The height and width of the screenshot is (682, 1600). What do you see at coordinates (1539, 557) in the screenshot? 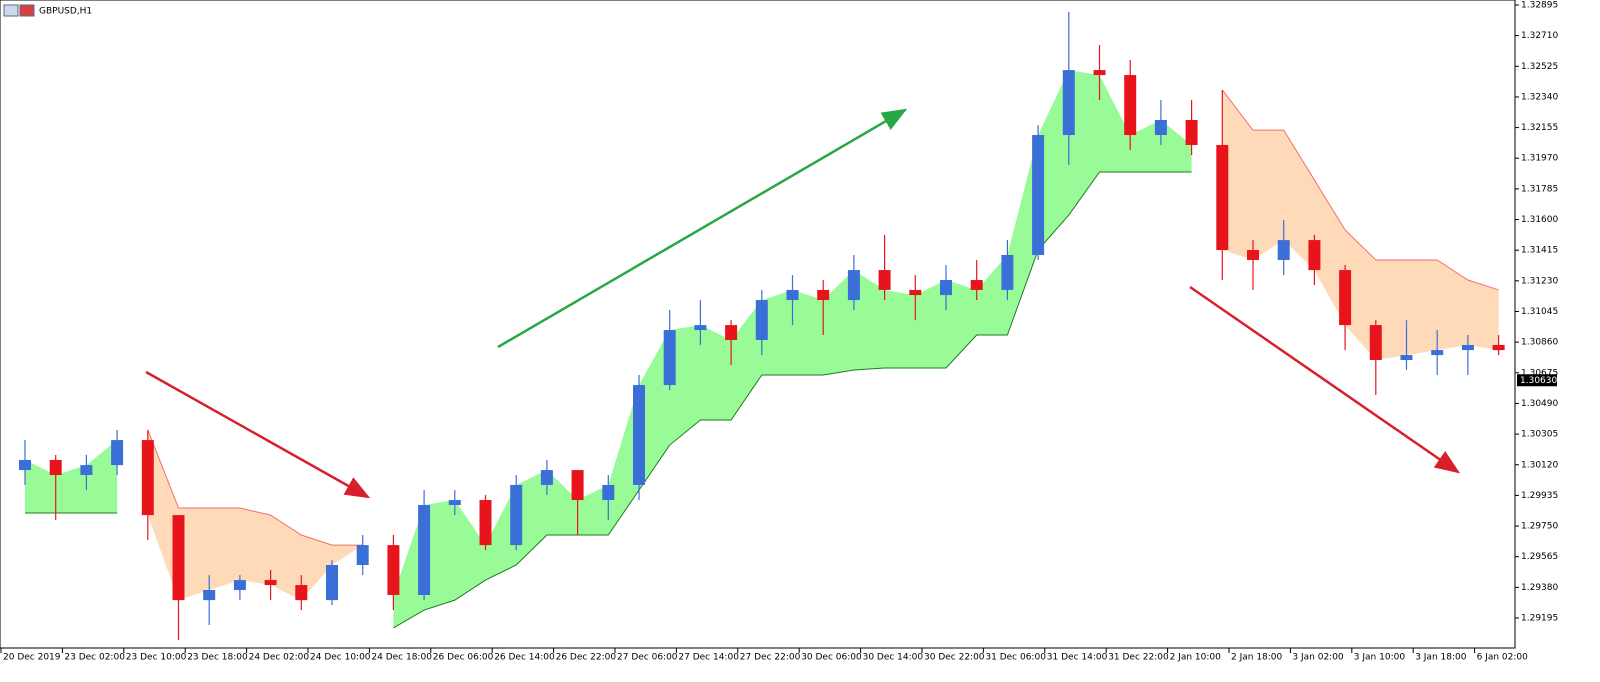
I see `y-tick-label: 1.29565` at bounding box center [1539, 557].